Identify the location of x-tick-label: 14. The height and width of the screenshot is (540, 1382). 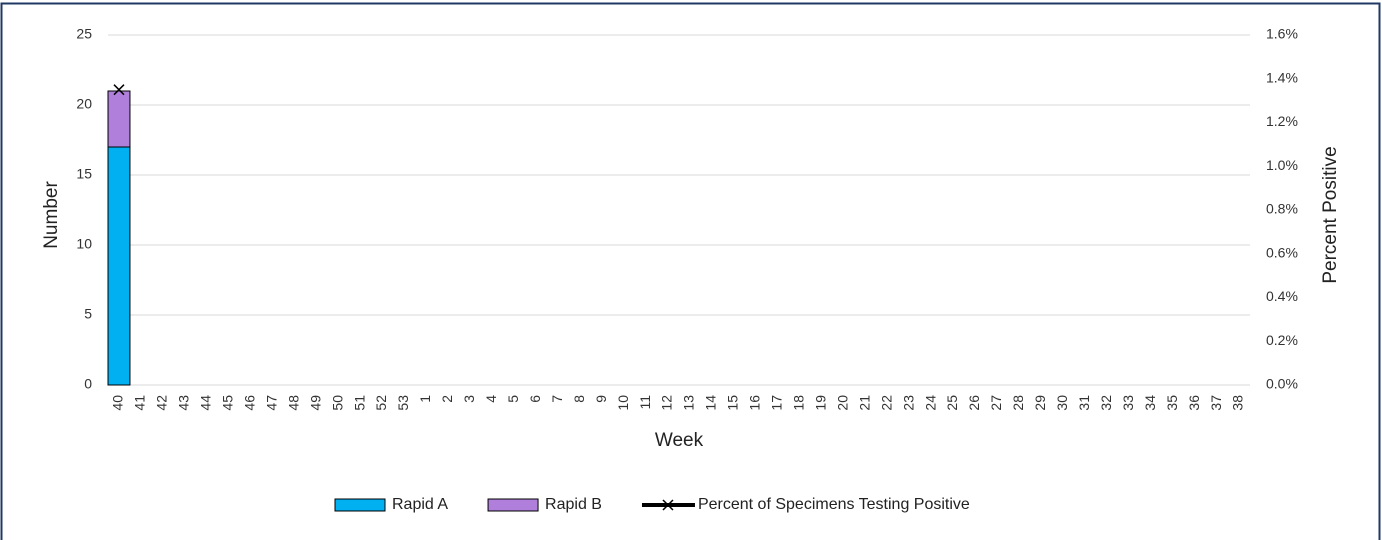
(711, 403).